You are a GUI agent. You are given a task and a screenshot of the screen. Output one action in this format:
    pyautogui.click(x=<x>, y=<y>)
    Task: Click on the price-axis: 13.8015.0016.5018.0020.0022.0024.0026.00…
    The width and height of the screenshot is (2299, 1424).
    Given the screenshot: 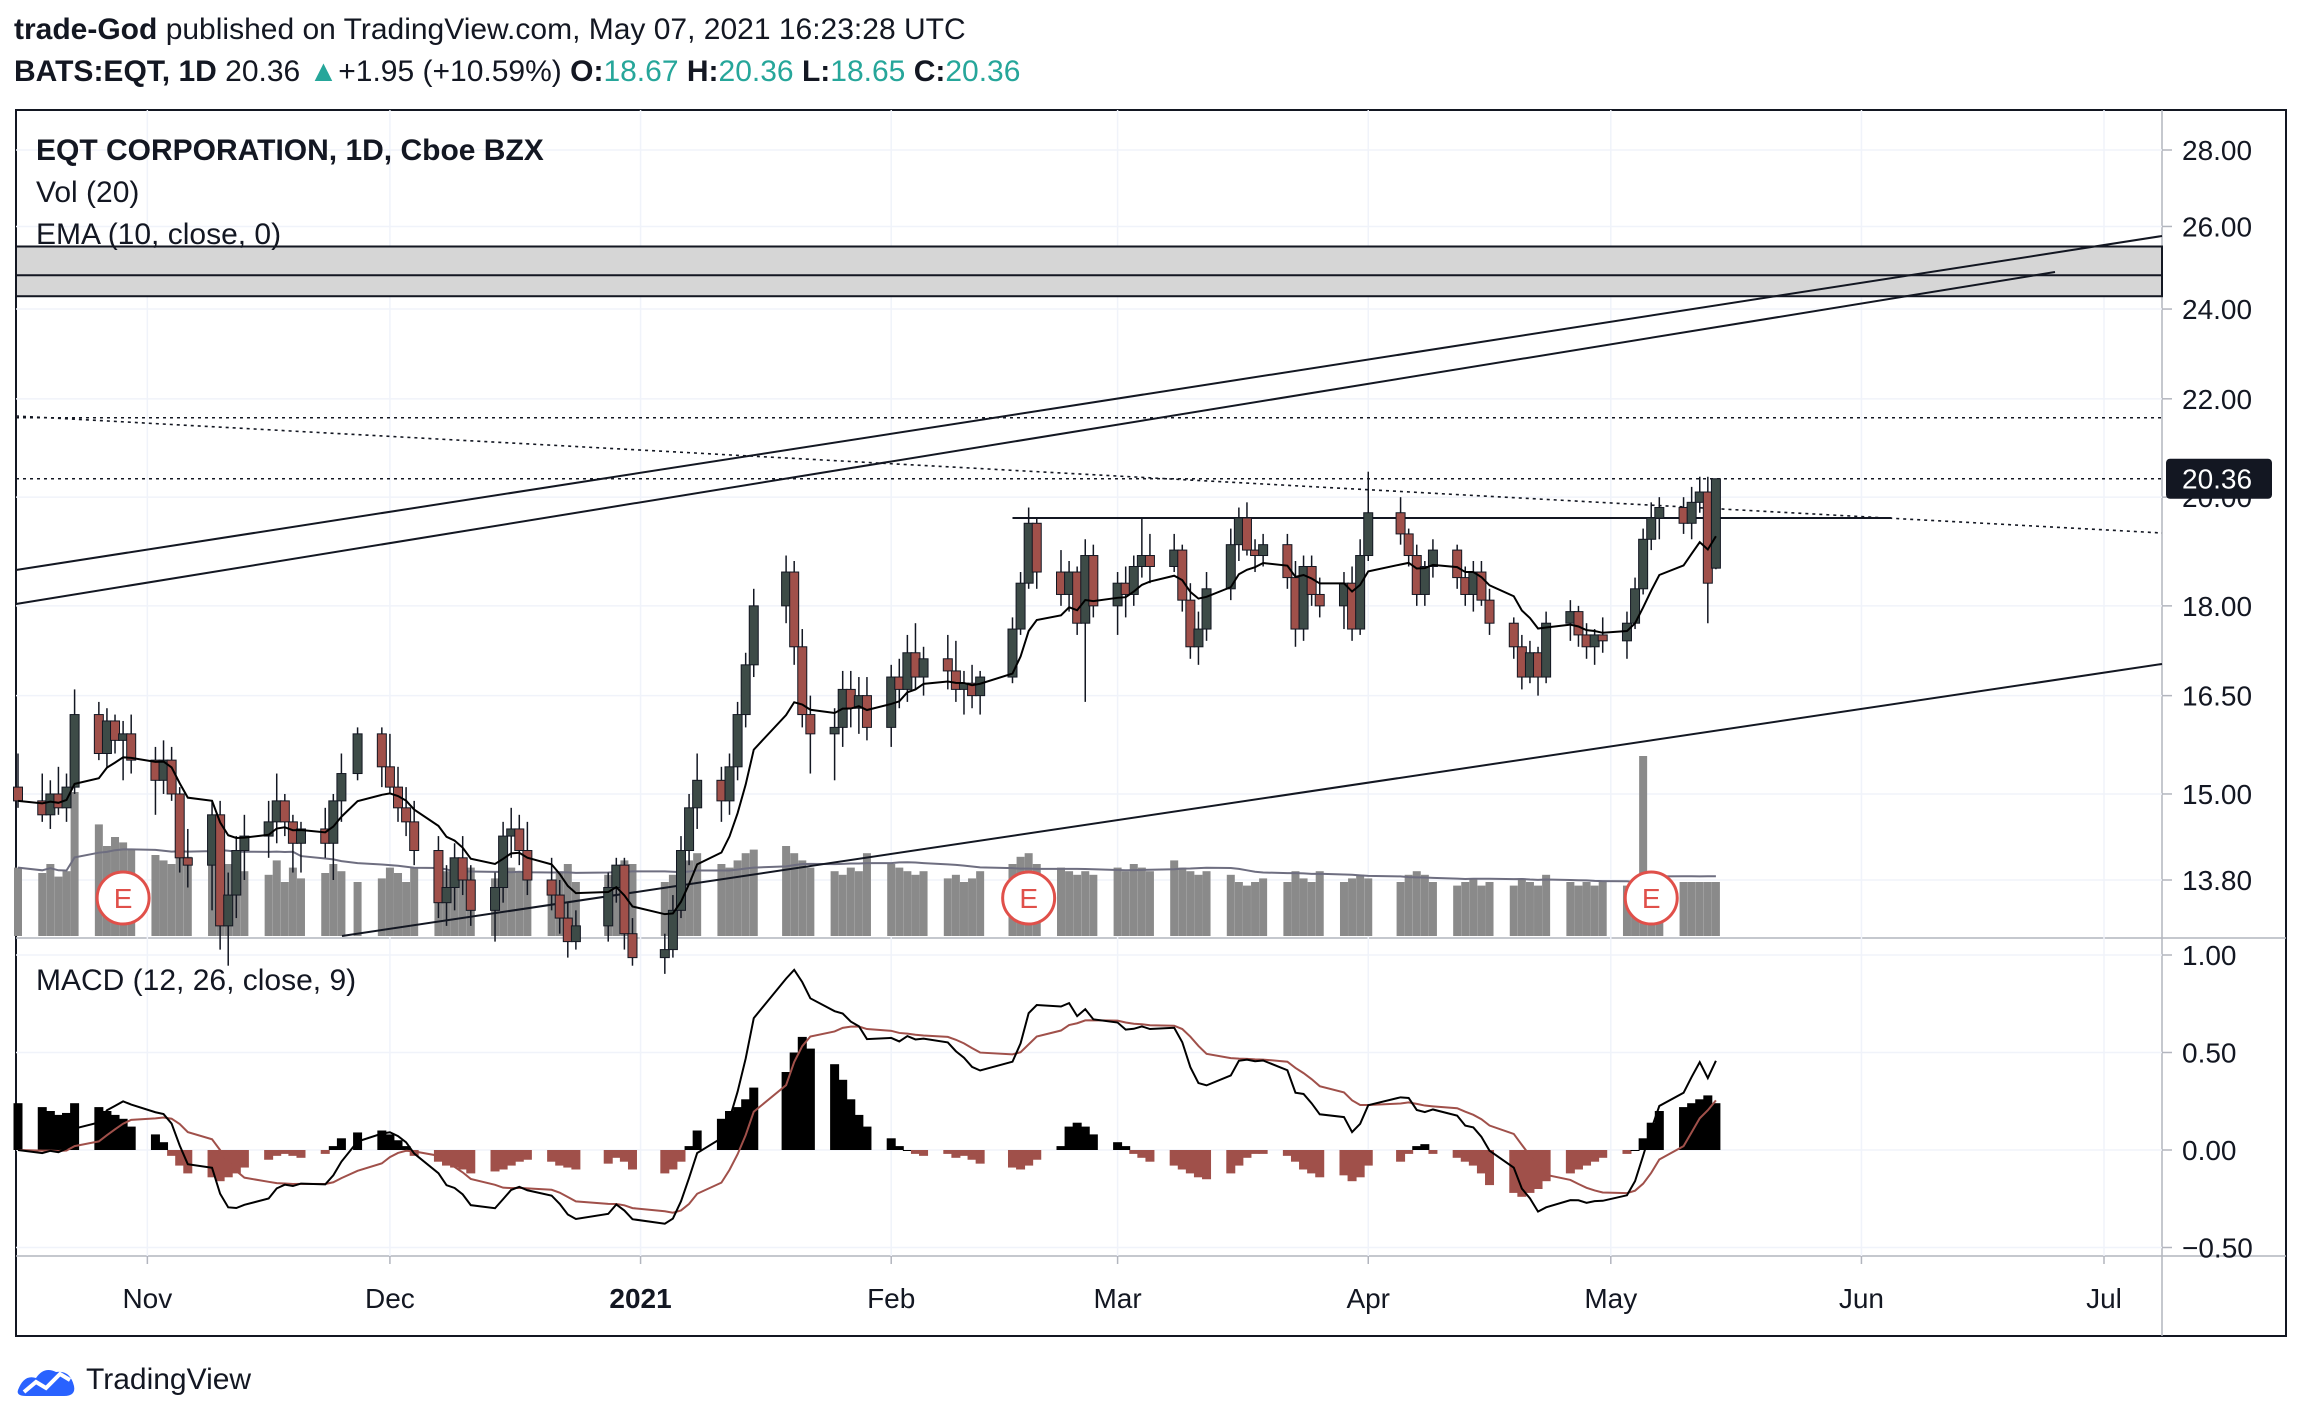 What is the action you would take?
    pyautogui.click(x=2207, y=515)
    